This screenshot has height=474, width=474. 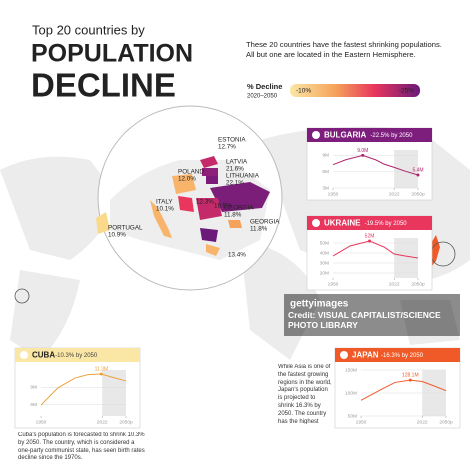 I want to click on map-label-name: ITALY, so click(x=164, y=202).